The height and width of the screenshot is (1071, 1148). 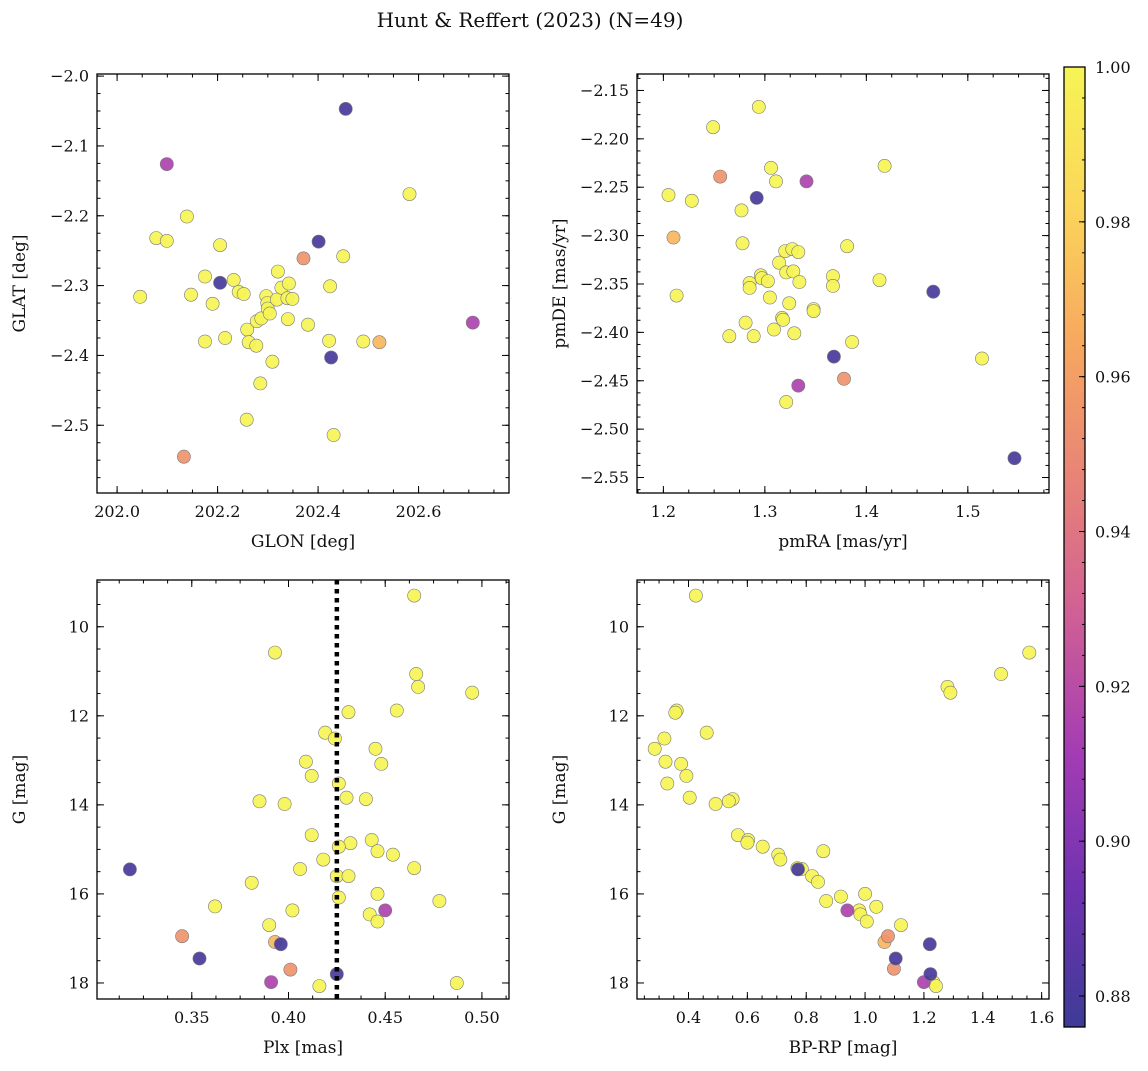 I want to click on figure-title: Hunt & Reffert (2023) (N=49), so click(x=530, y=20).